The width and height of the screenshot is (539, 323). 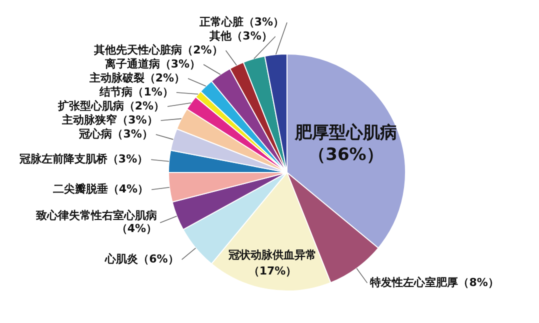 I want to click on slice-label: 心肌炎（6%）, so click(x=141, y=259).